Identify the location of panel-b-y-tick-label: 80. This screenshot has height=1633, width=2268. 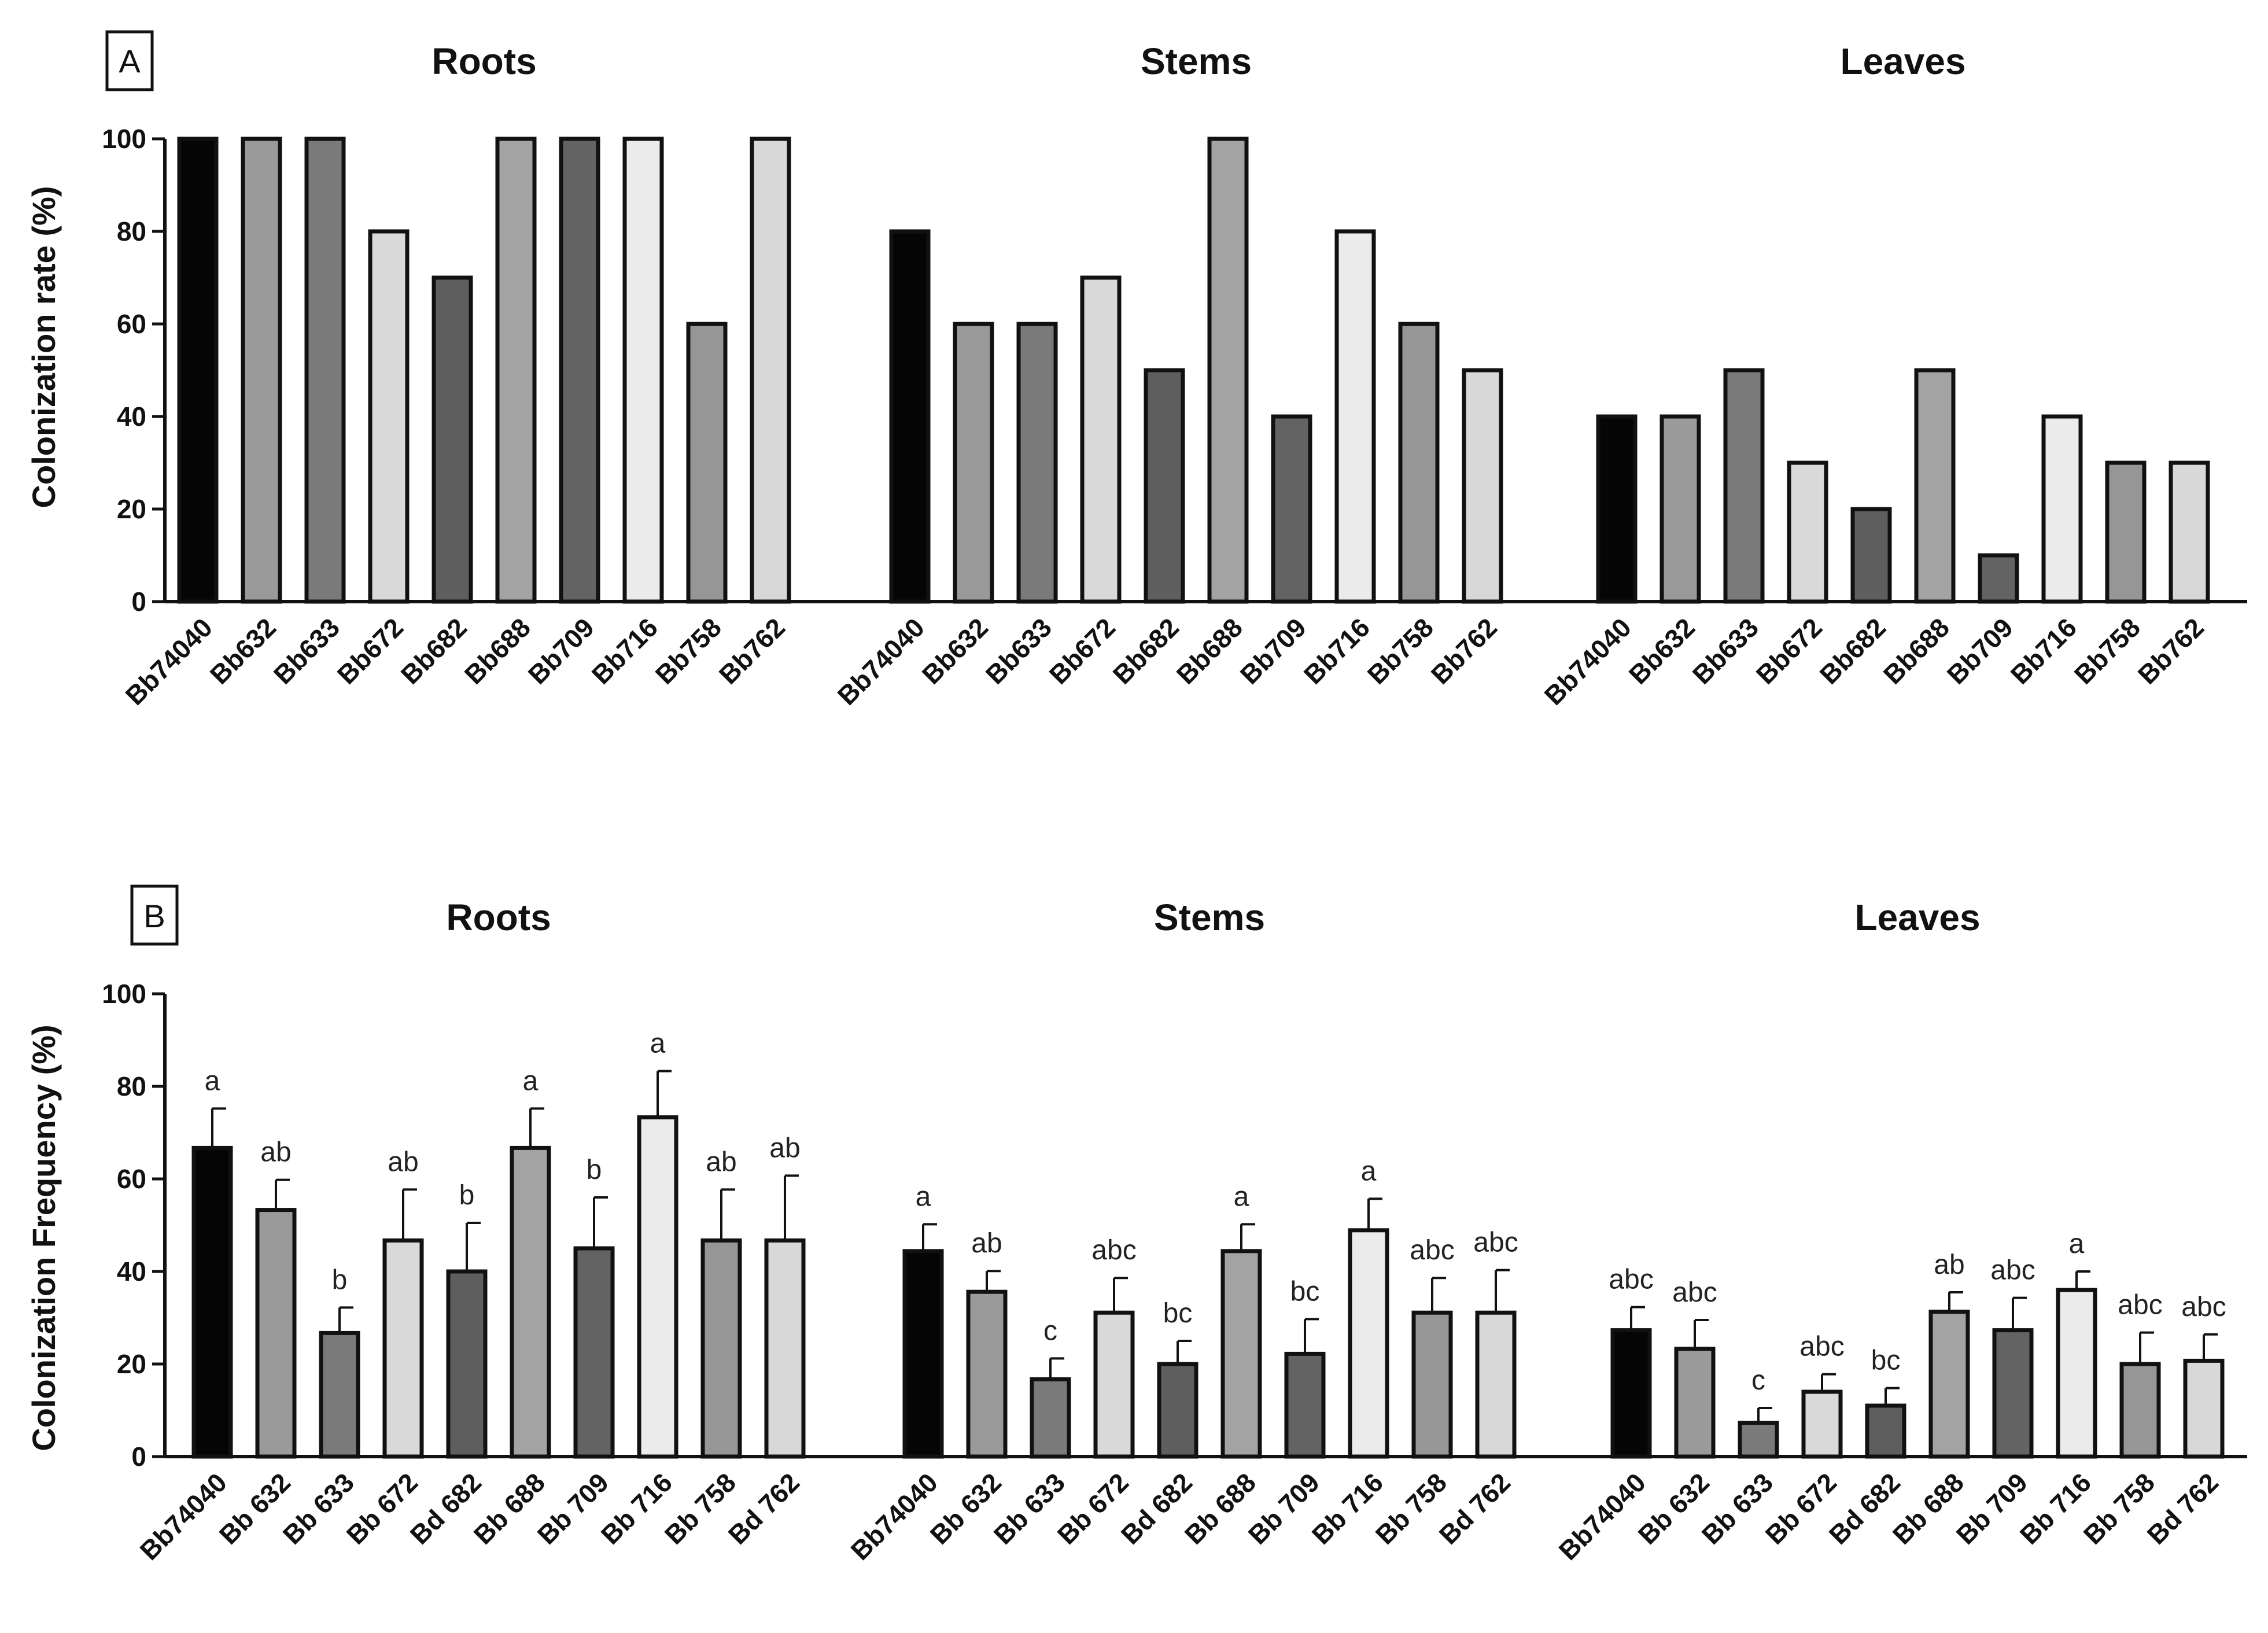
(131, 1086).